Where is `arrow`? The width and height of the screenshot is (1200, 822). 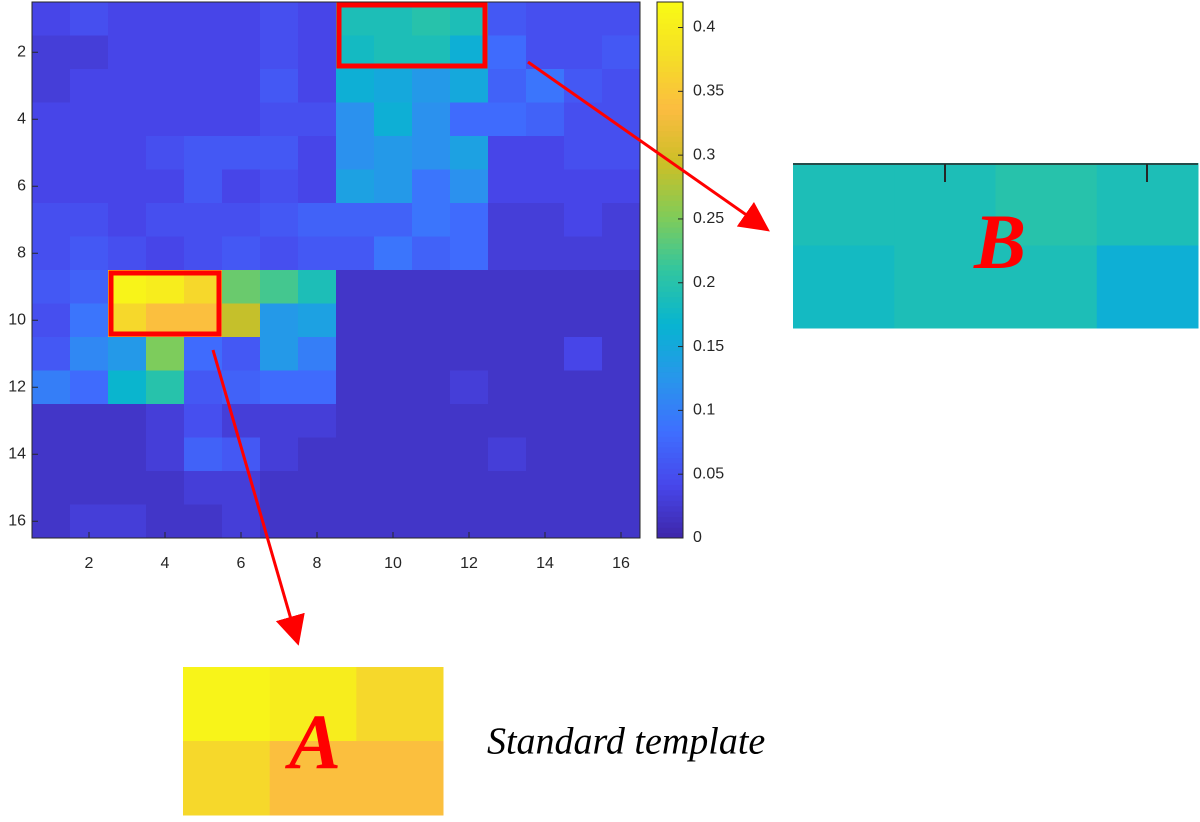
arrow is located at coordinates (258, 497).